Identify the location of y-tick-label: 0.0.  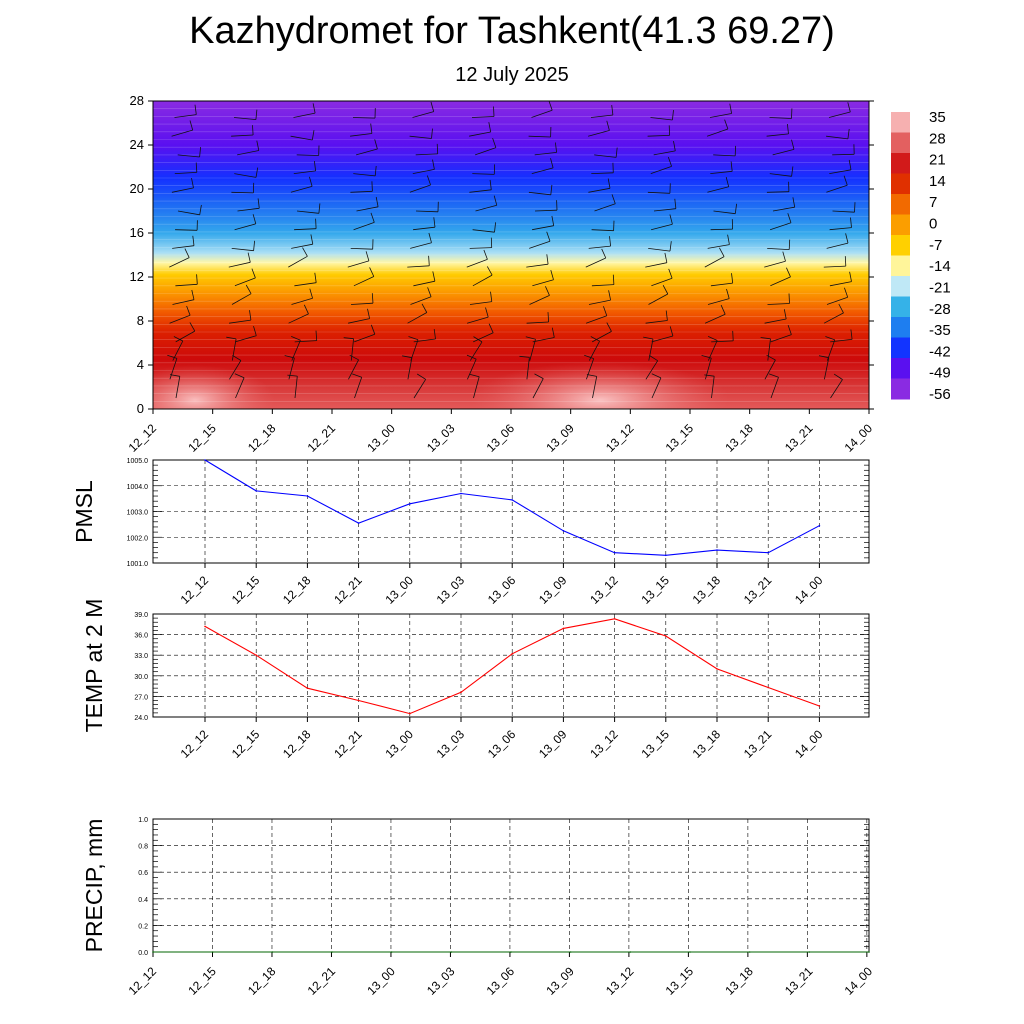
(143, 953).